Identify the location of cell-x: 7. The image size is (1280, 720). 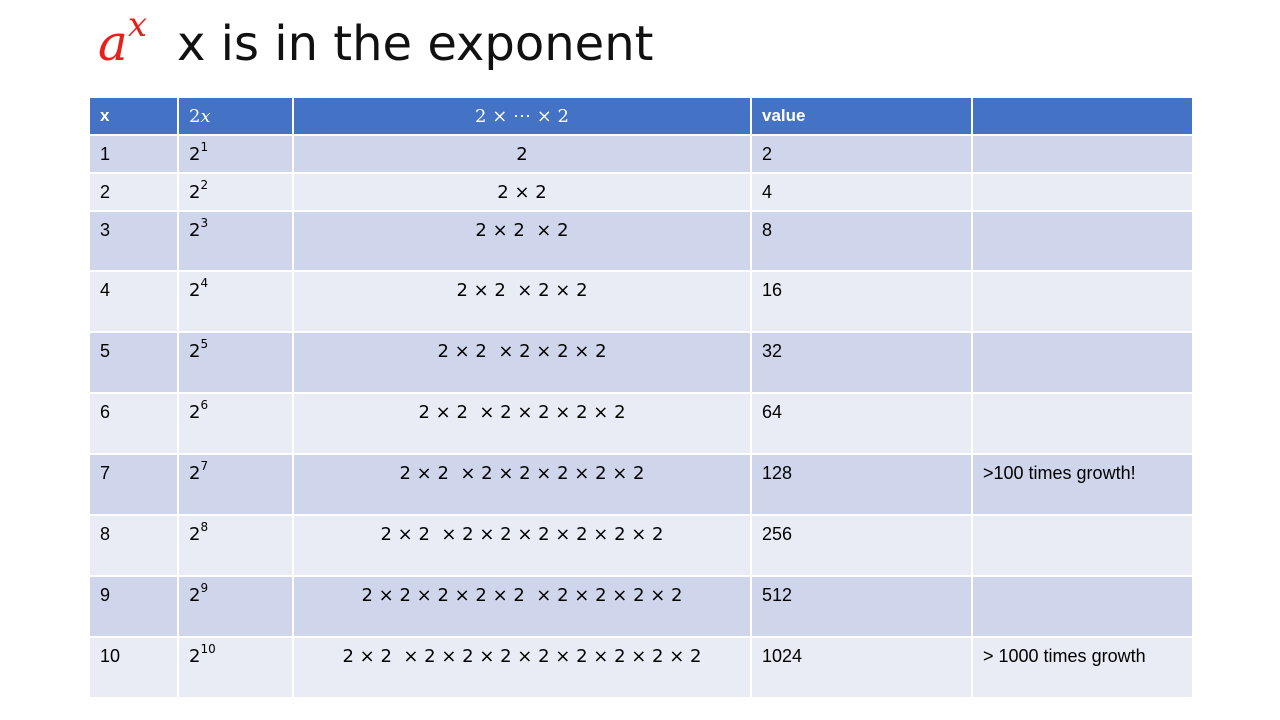
(133, 484).